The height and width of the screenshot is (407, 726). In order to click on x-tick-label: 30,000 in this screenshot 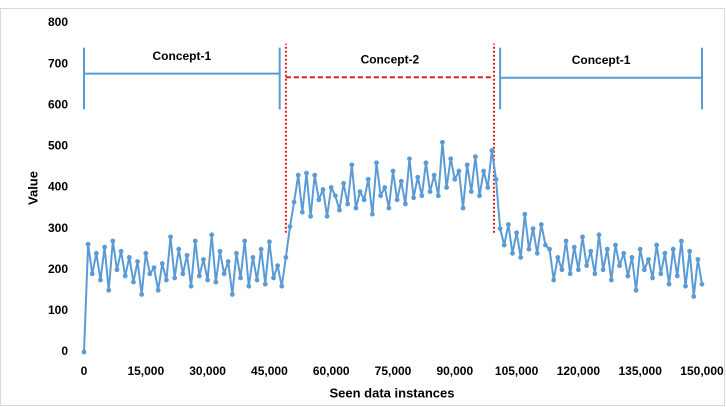, I will do `click(207, 371)`.